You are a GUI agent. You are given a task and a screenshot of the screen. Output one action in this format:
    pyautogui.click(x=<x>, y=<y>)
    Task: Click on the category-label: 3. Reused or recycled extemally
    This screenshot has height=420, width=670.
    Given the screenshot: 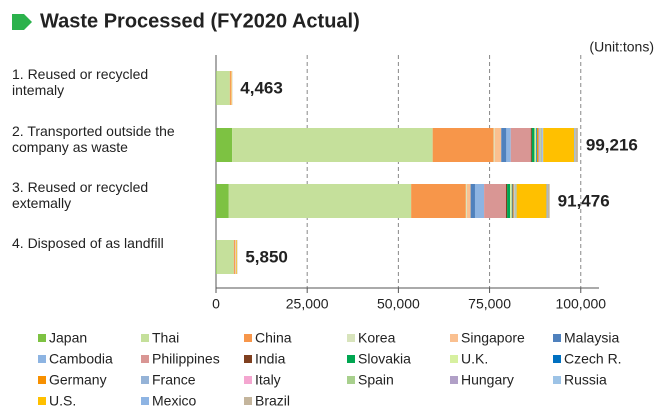 What is the action you would take?
    pyautogui.click(x=80, y=195)
    